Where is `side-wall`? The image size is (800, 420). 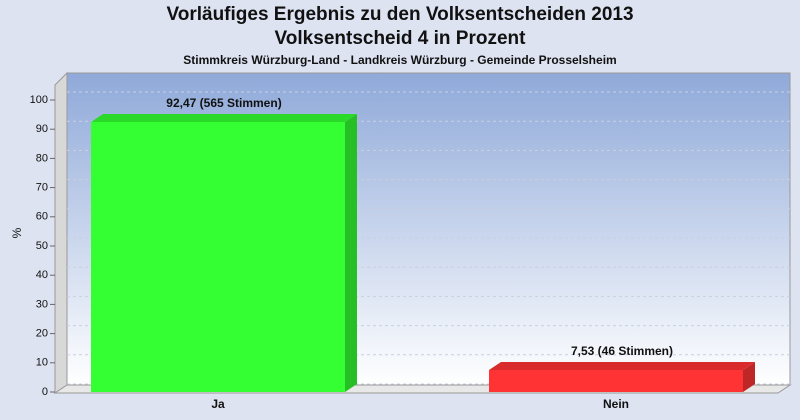 side-wall is located at coordinates (61, 232).